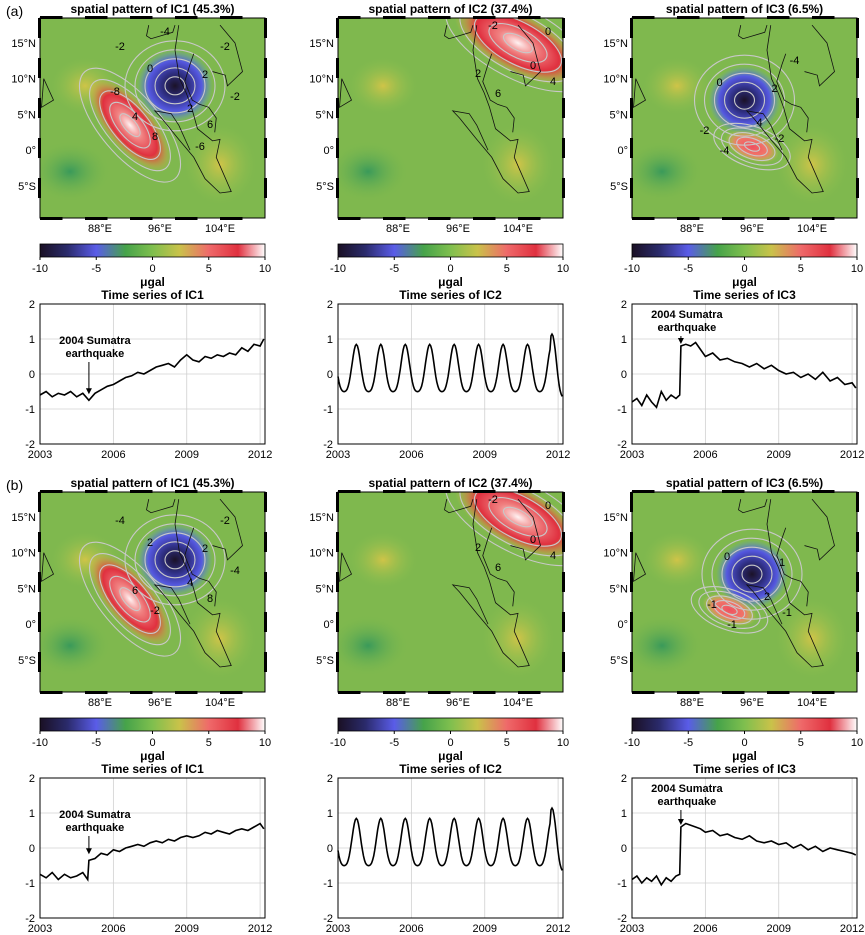  Describe the element at coordinates (235, 571) in the screenshot. I see `contour-label: -4` at that location.